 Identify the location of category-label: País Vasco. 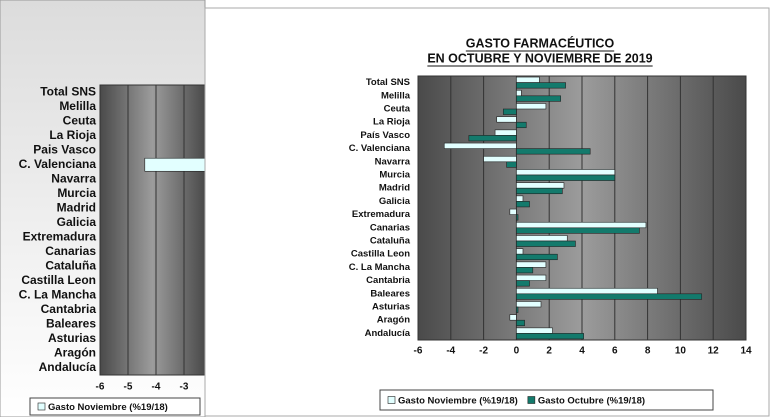
(385, 135).